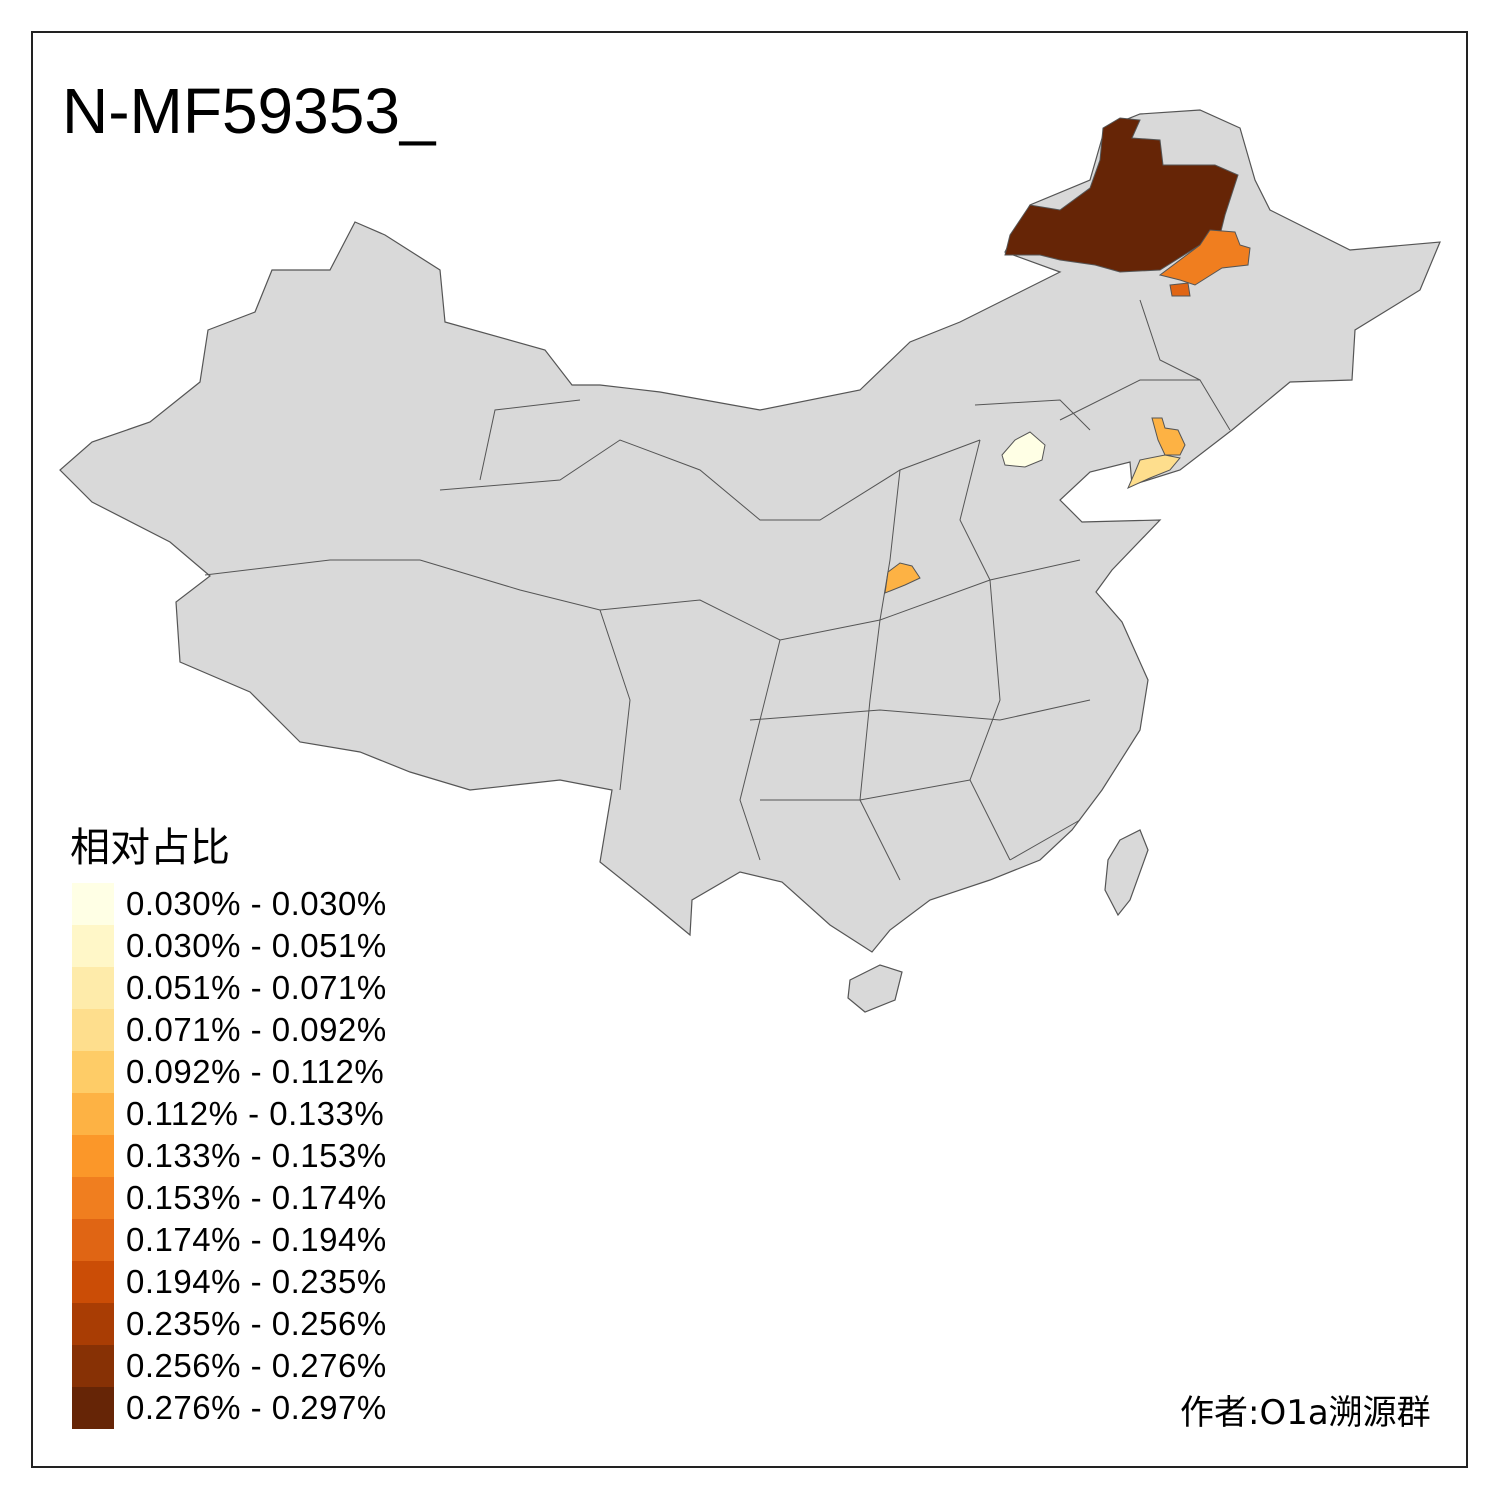  I want to click on legend-item: 0.194% - 0.235%, so click(229, 1282).